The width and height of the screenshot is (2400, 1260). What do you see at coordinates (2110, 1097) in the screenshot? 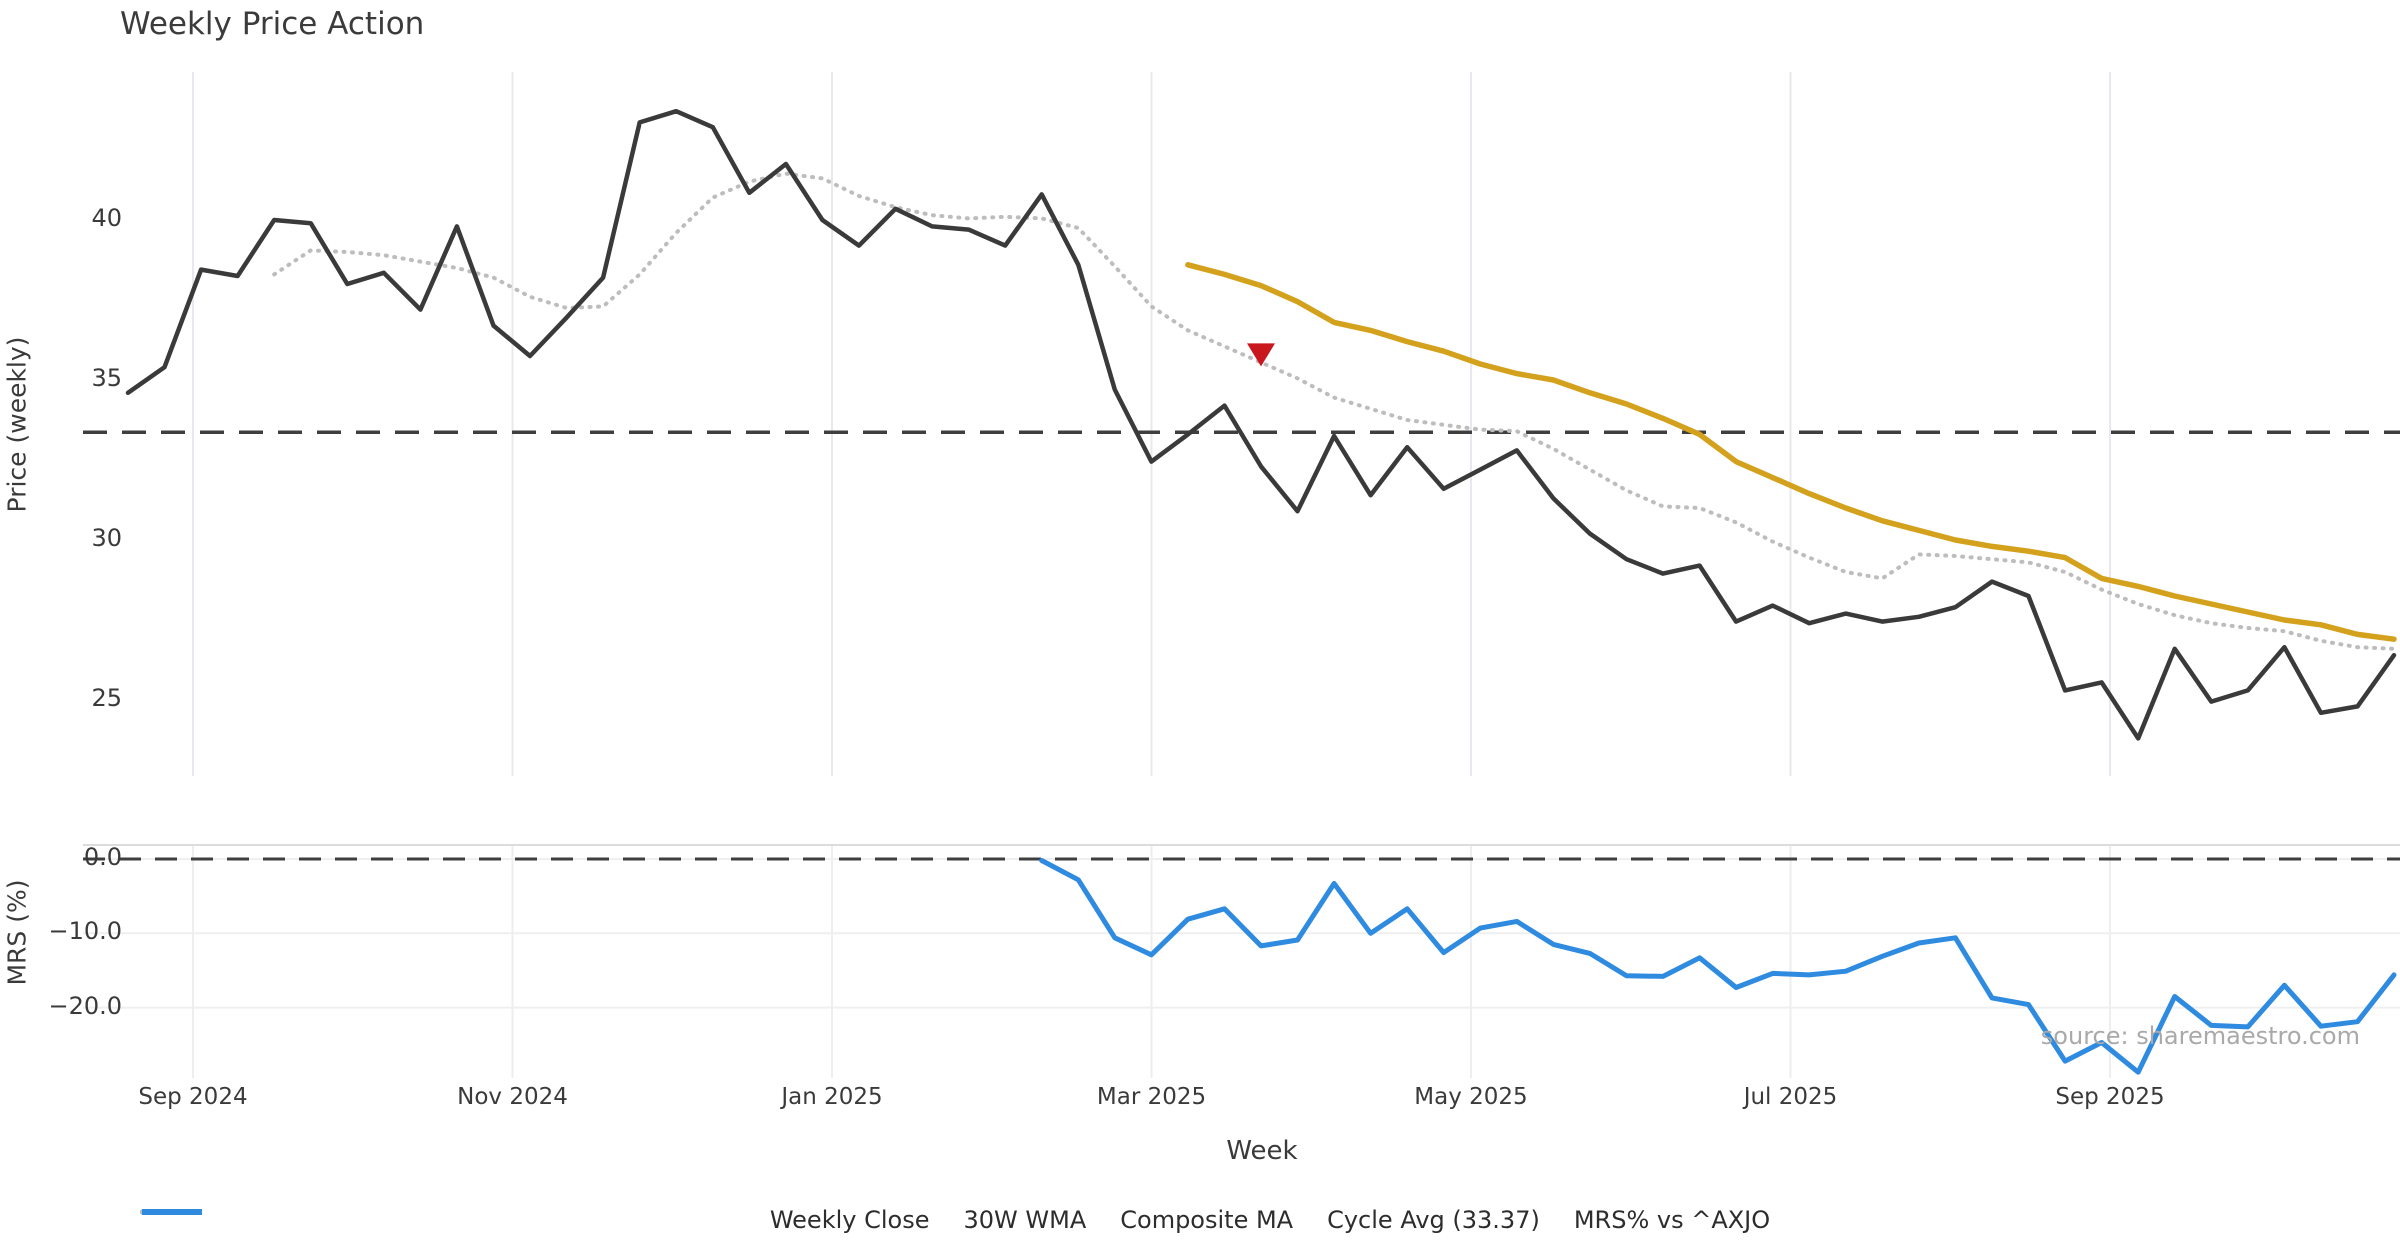
I see `x-tick: Sep 2025` at bounding box center [2110, 1097].